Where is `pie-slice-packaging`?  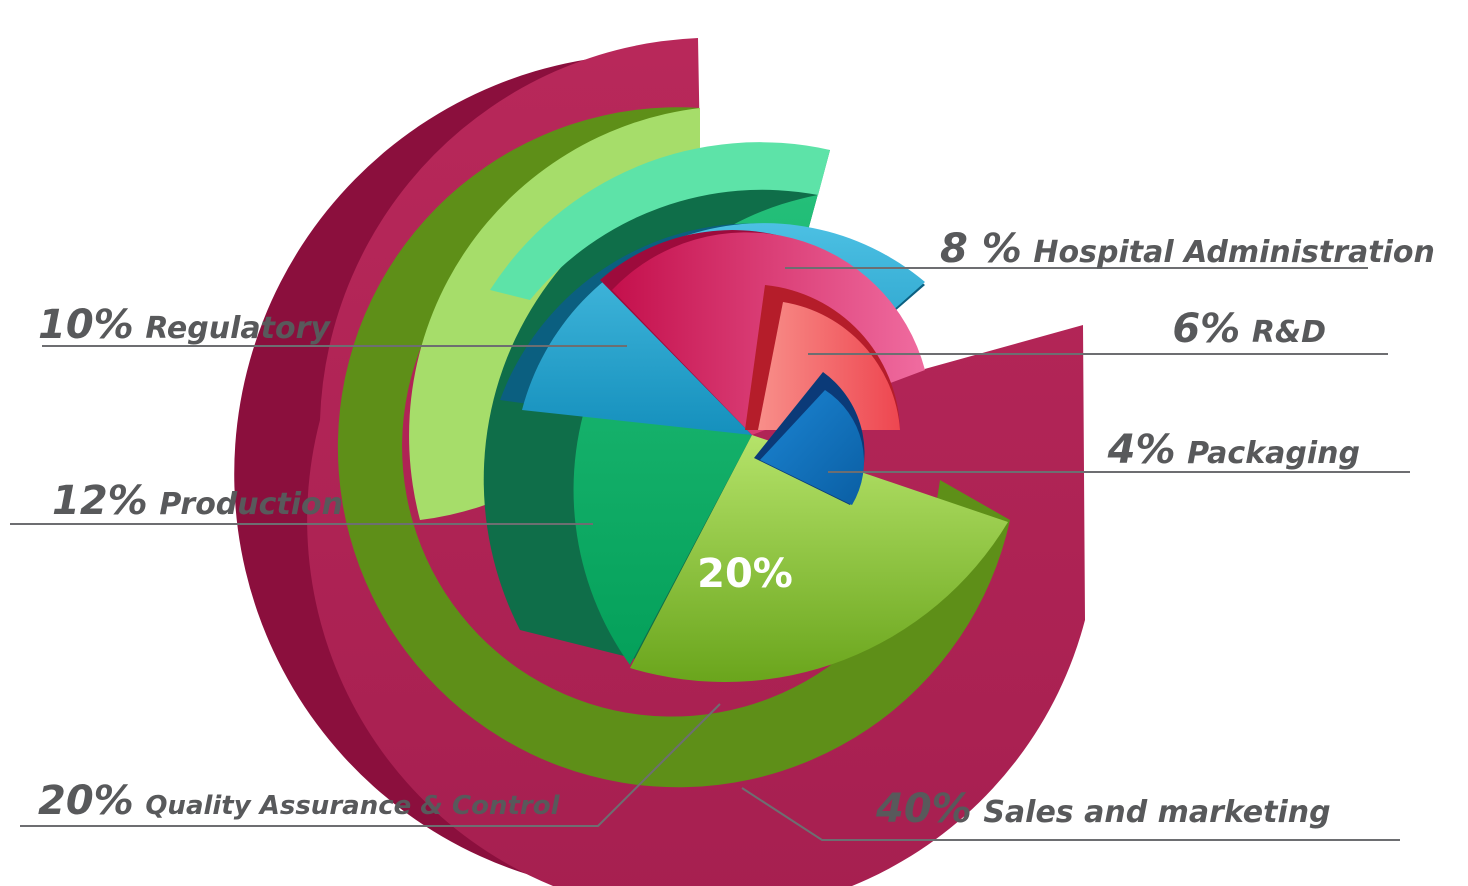 pie-slice-packaging is located at coordinates (812, 447).